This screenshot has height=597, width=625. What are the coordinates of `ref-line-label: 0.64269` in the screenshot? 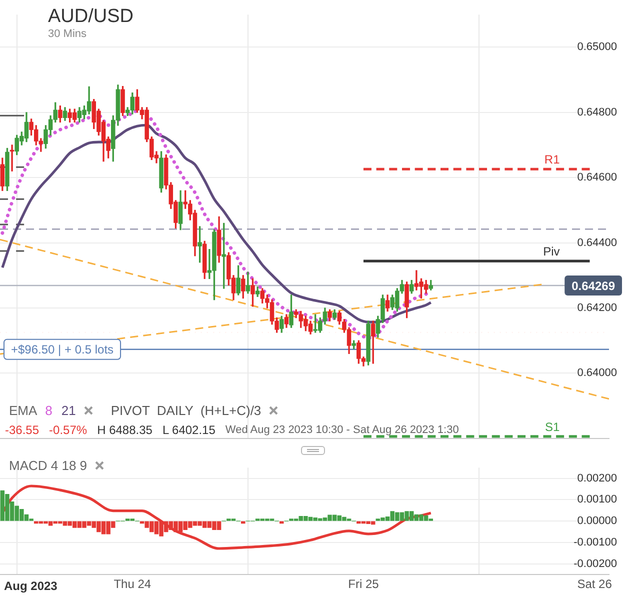 It's located at (594, 285).